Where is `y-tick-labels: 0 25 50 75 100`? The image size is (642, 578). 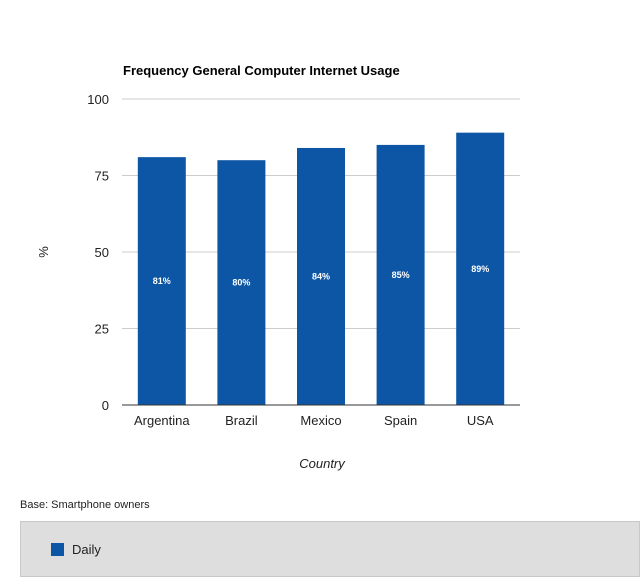
y-tick-labels: 0 25 50 75 100 is located at coordinates (98, 252).